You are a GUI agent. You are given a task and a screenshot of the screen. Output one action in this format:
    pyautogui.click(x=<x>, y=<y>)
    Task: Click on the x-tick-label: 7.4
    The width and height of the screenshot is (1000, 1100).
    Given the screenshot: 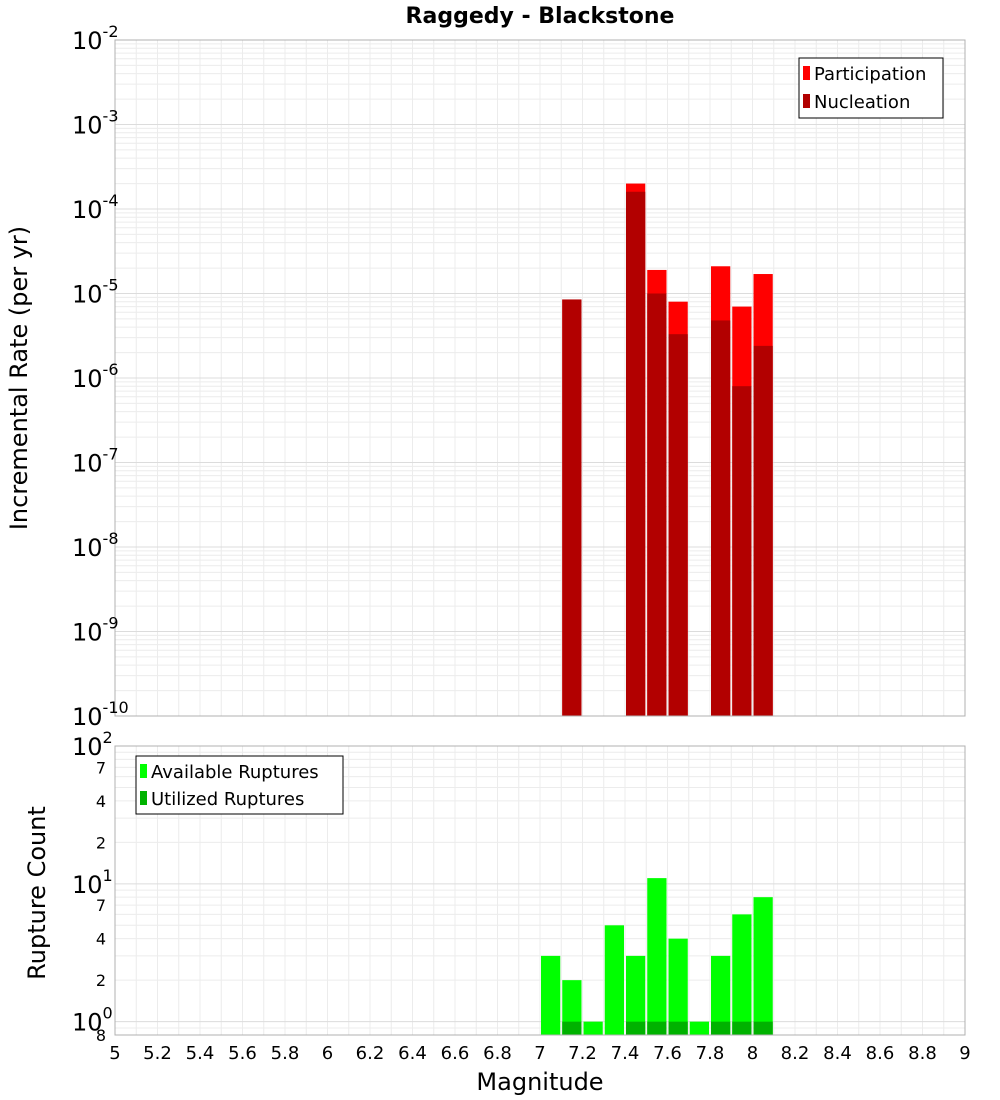 What is the action you would take?
    pyautogui.click(x=625, y=1053)
    